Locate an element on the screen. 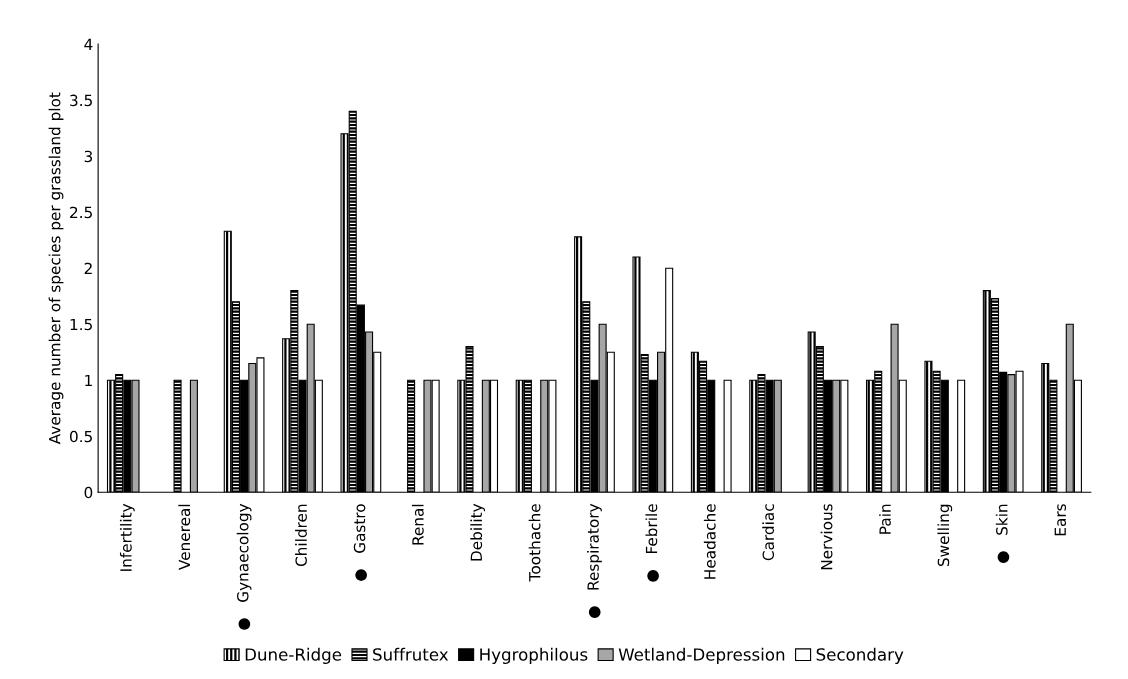 The image size is (1128, 679). x-tick-label: ● Gastro is located at coordinates (360, 542).